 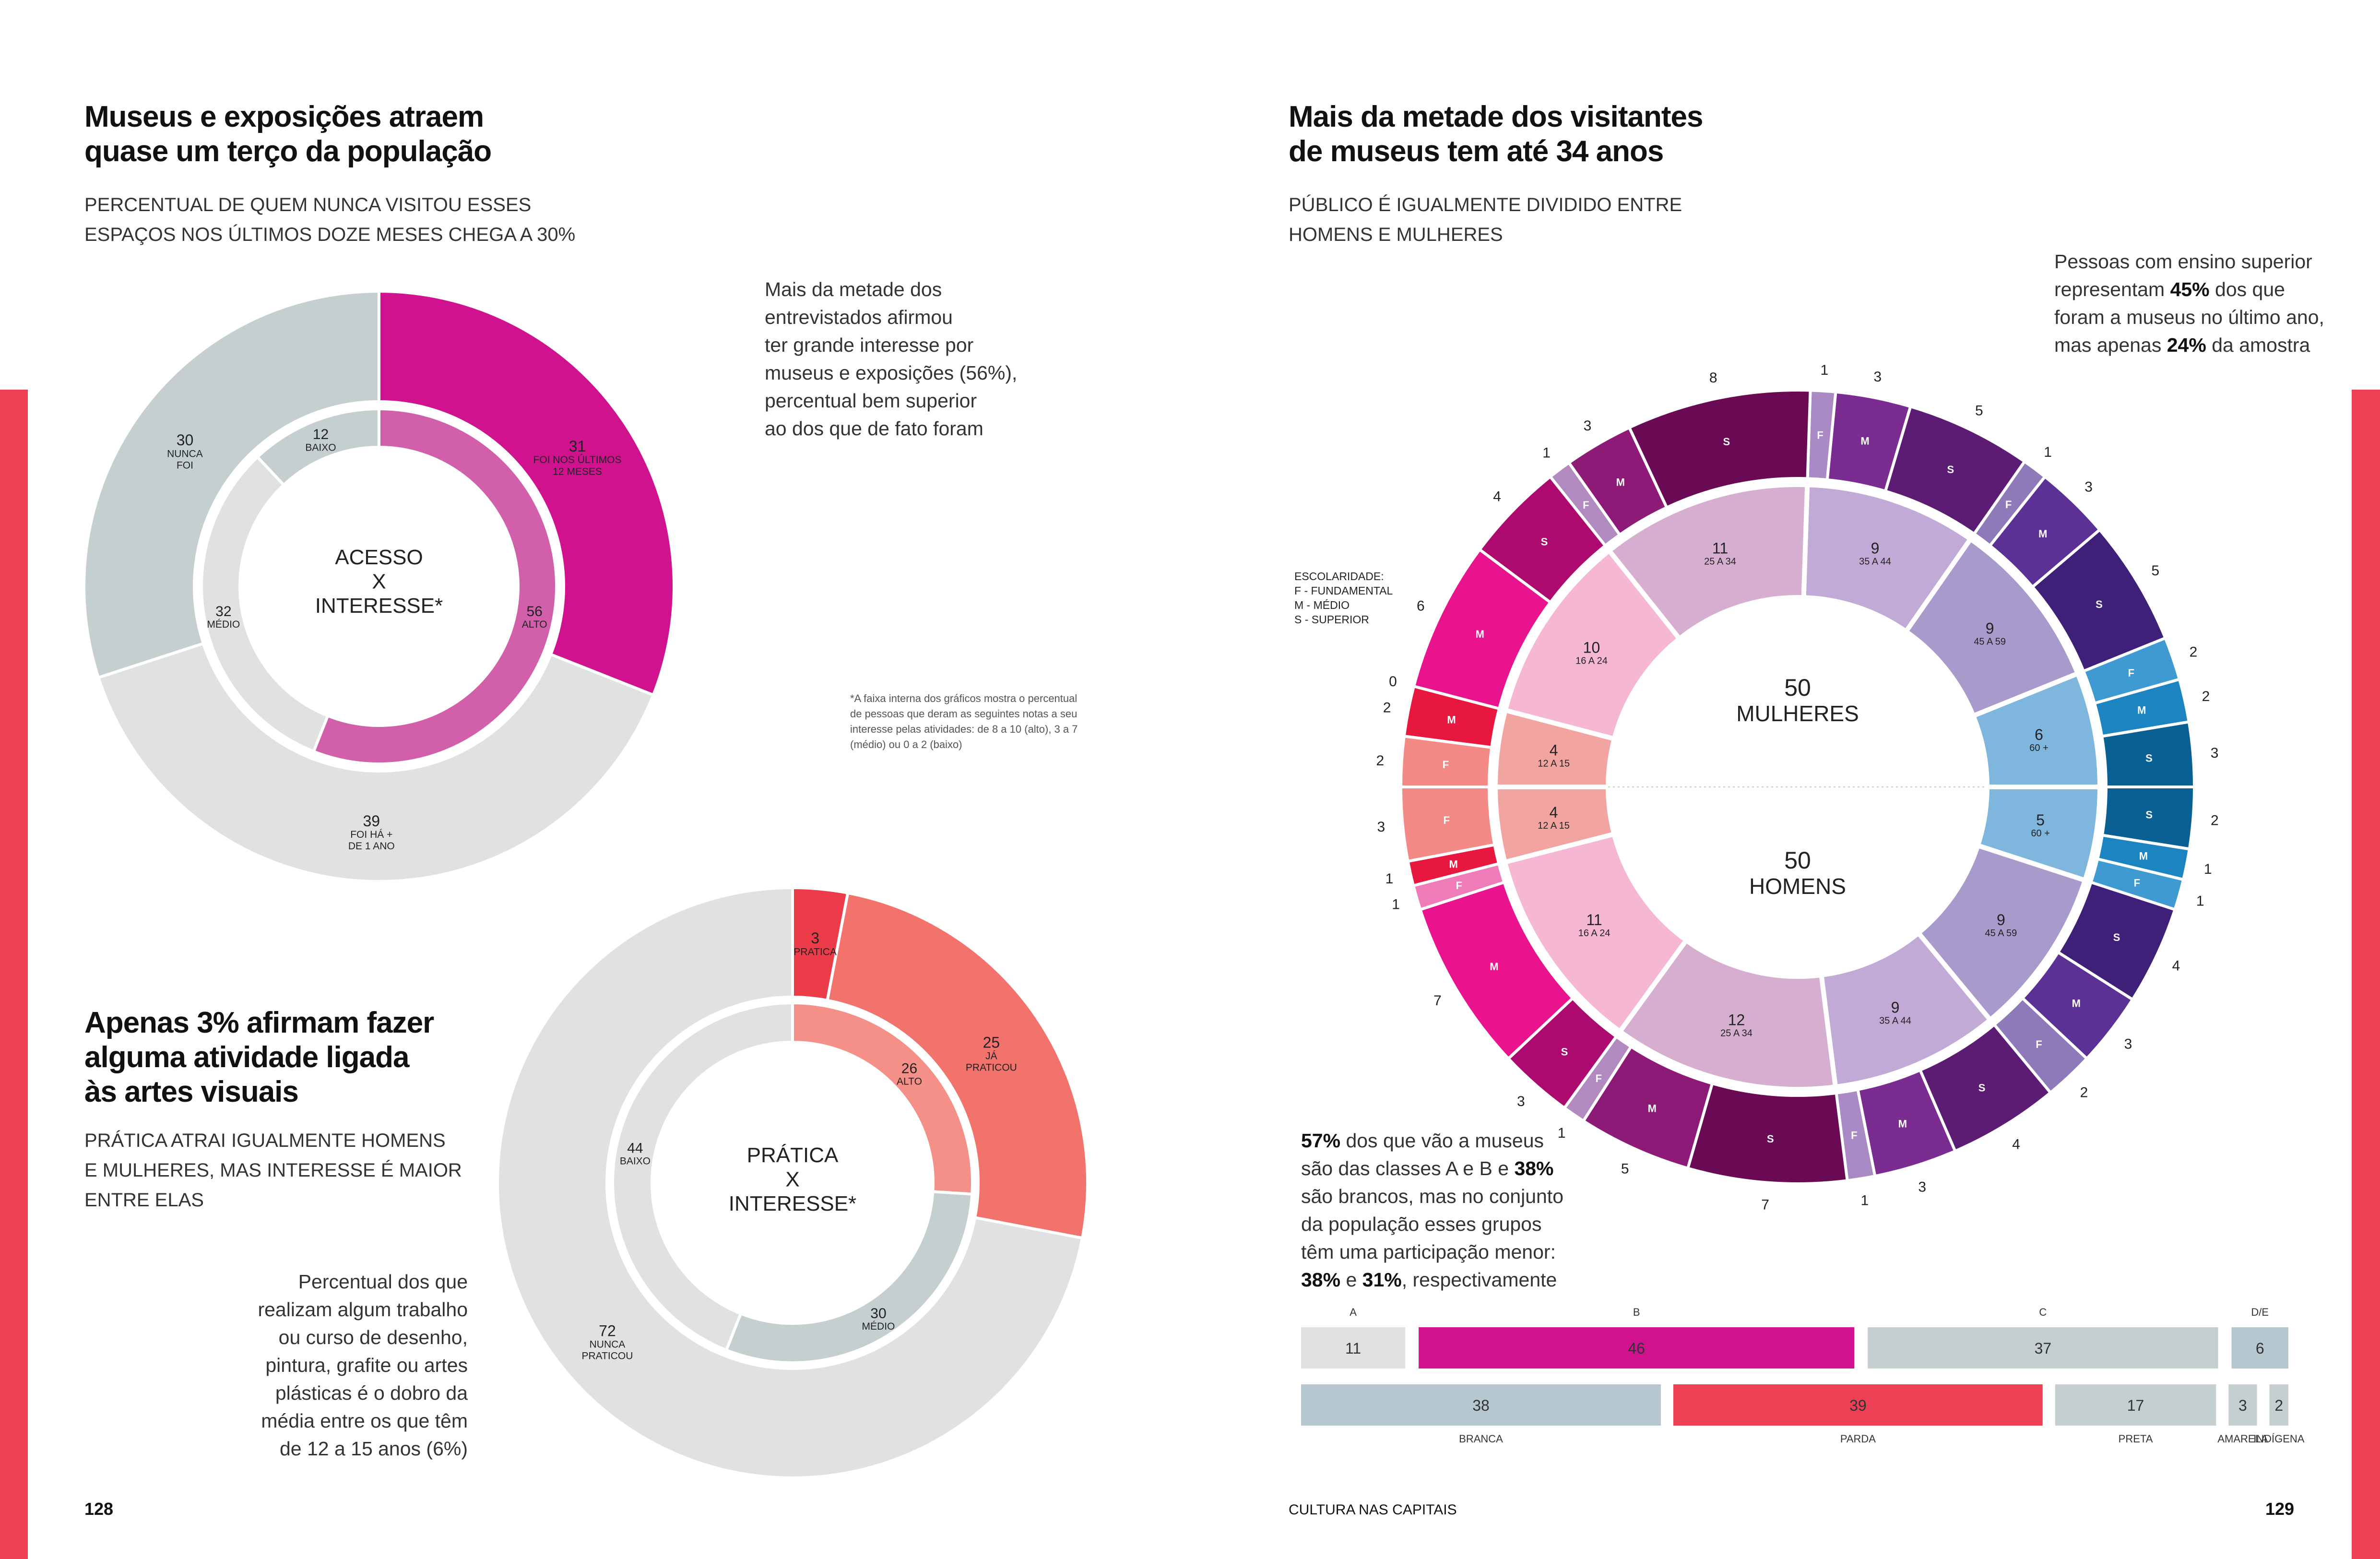 I want to click on men-edu-value-4-F: 1, so click(x=1396, y=904).